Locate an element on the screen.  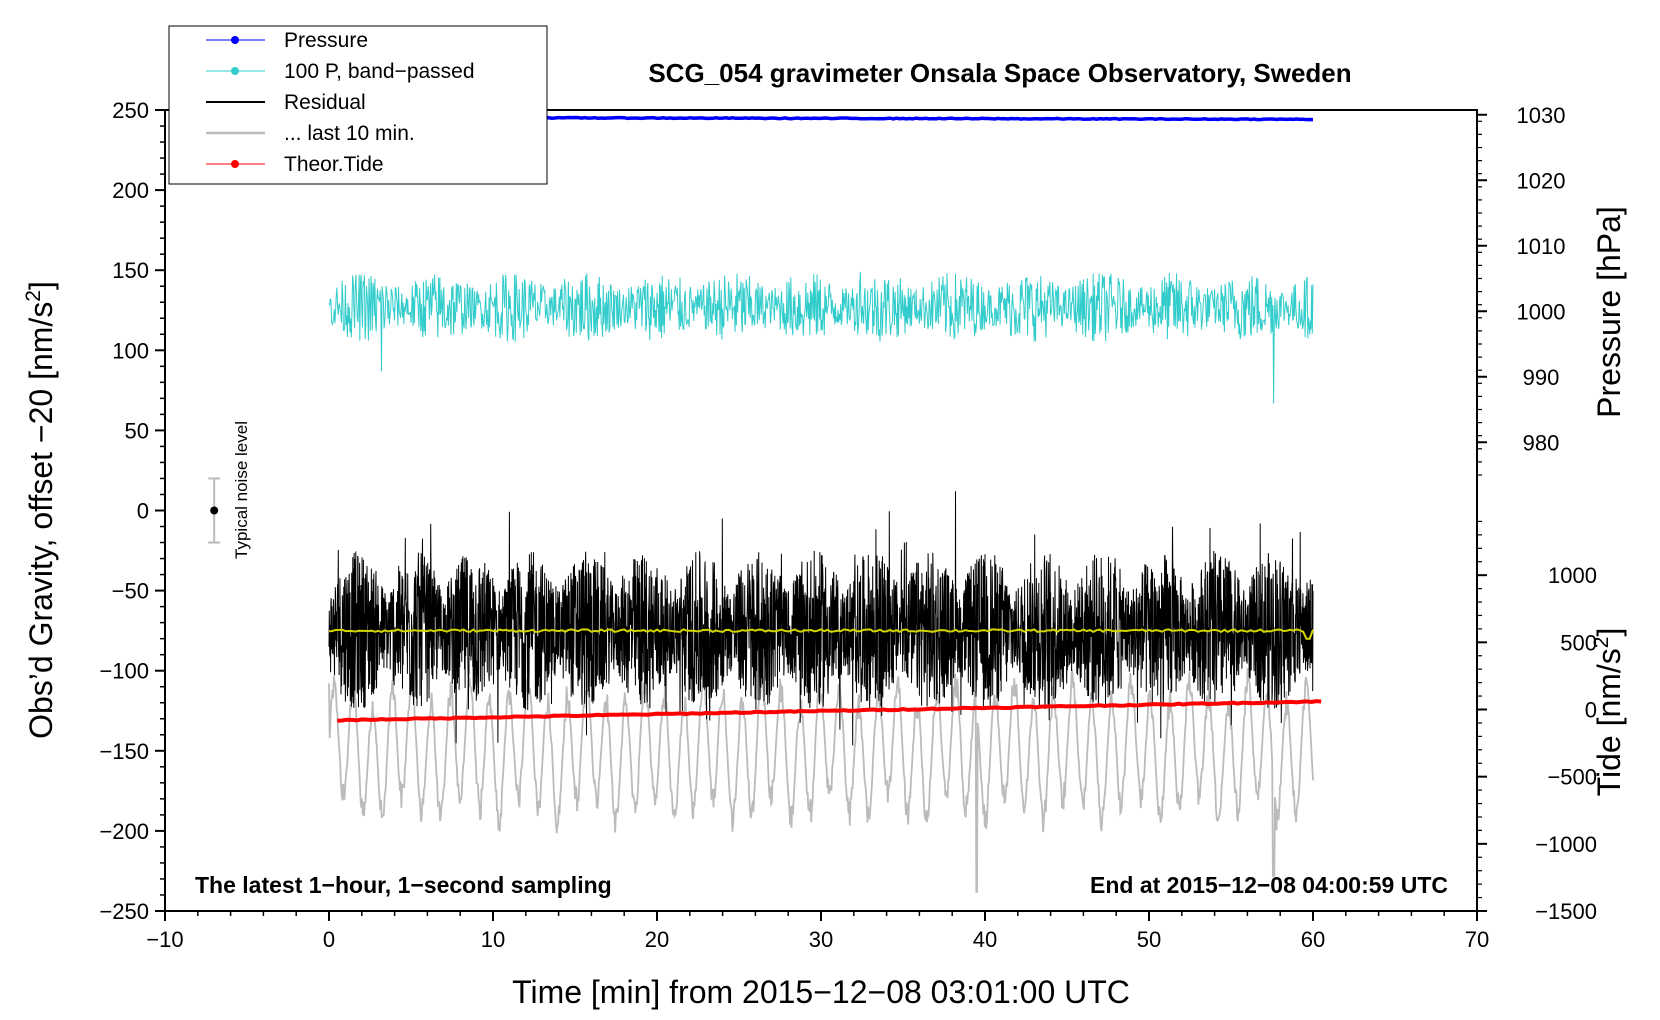
noise-level-label: Typical noise level is located at coordinates (241, 490).